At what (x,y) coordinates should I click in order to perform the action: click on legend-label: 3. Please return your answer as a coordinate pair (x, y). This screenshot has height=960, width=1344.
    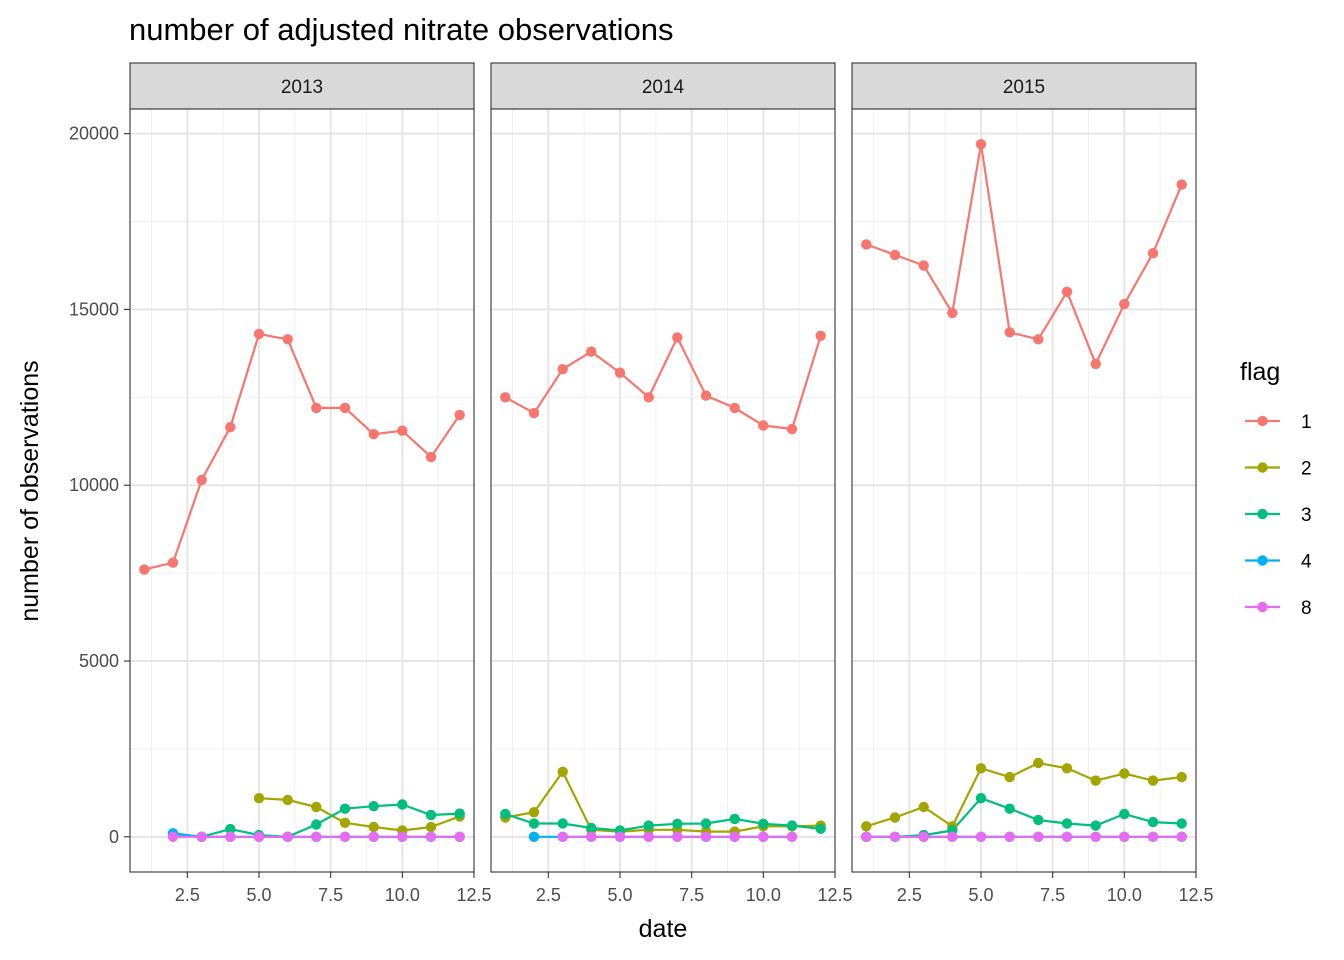
    Looking at the image, I should click on (1306, 515).